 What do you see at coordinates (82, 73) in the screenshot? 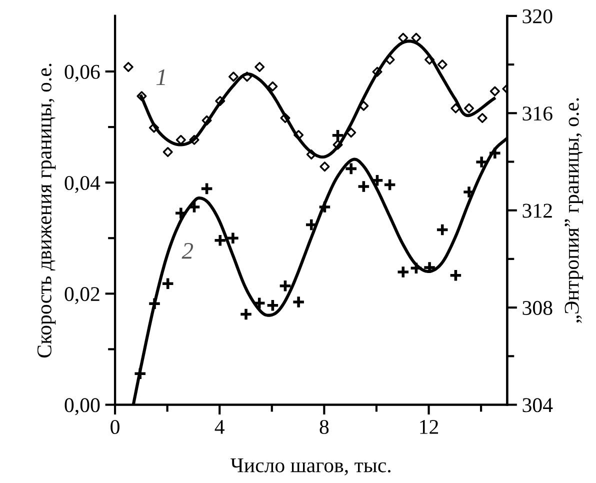
I see `y-tick-label: 0,06` at bounding box center [82, 73].